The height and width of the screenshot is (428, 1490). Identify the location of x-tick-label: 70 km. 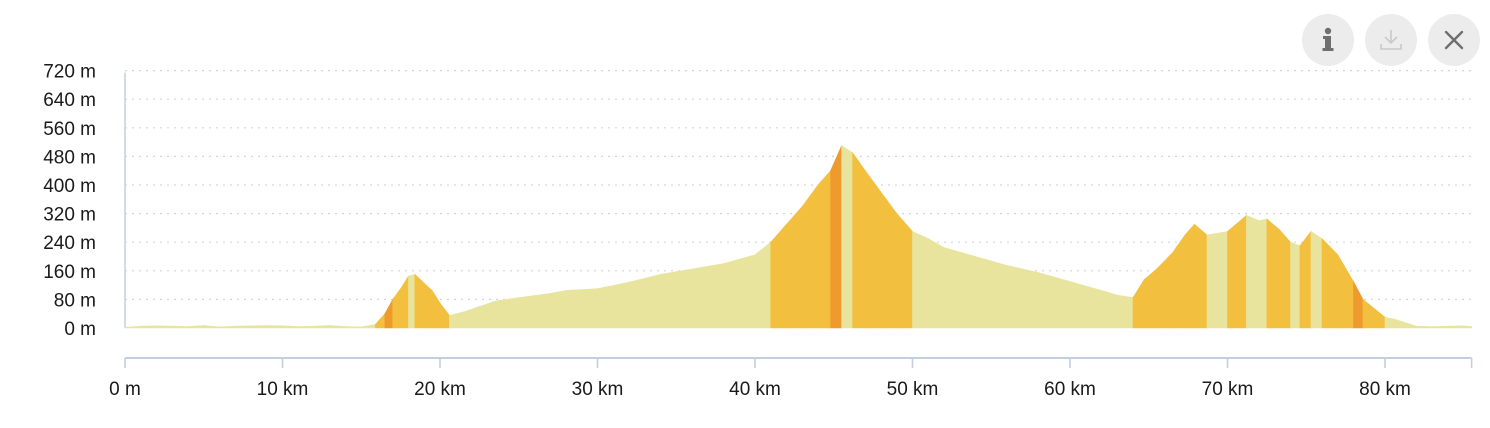
(1228, 389).